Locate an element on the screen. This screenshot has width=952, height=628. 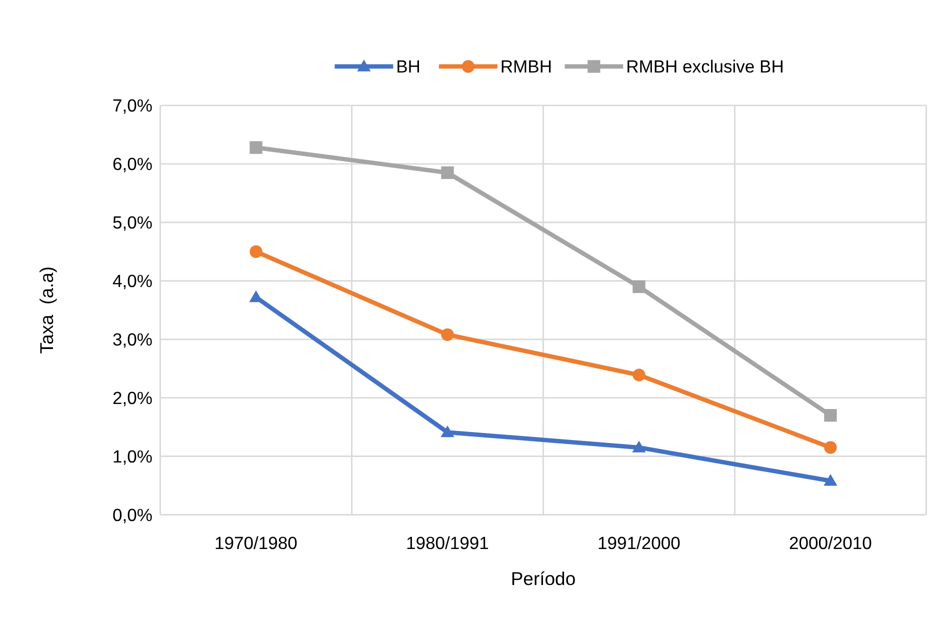
x-tick-label: 1991/2000 is located at coordinates (639, 542).